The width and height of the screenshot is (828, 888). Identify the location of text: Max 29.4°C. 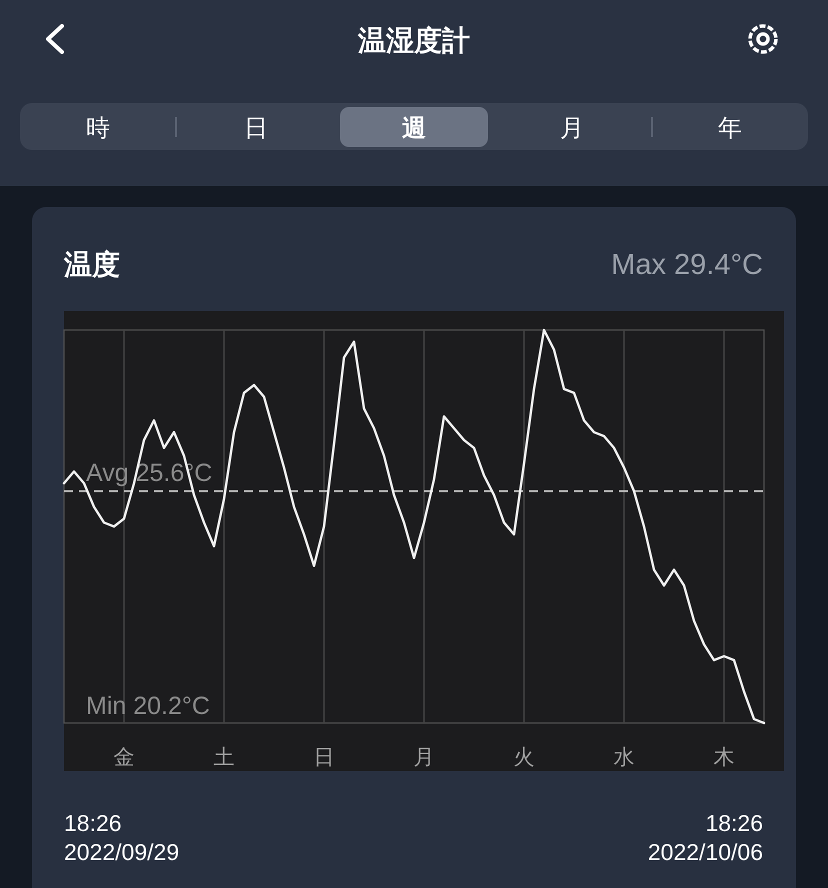
(687, 265).